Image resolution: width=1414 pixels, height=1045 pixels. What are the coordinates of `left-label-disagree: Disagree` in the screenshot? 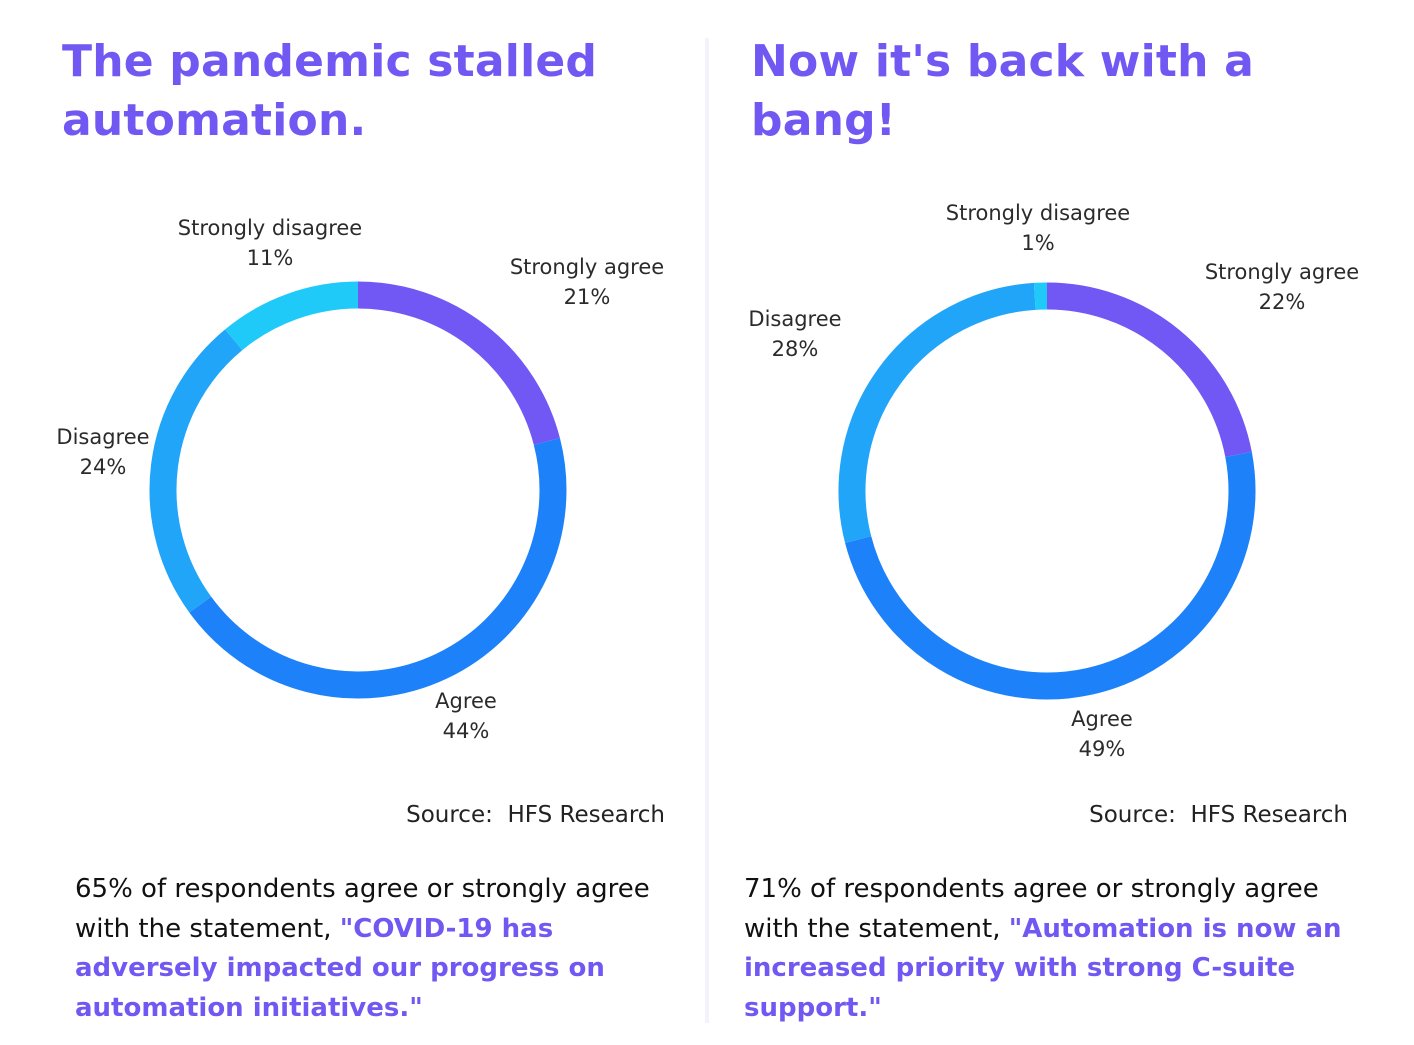 It's located at (102, 437).